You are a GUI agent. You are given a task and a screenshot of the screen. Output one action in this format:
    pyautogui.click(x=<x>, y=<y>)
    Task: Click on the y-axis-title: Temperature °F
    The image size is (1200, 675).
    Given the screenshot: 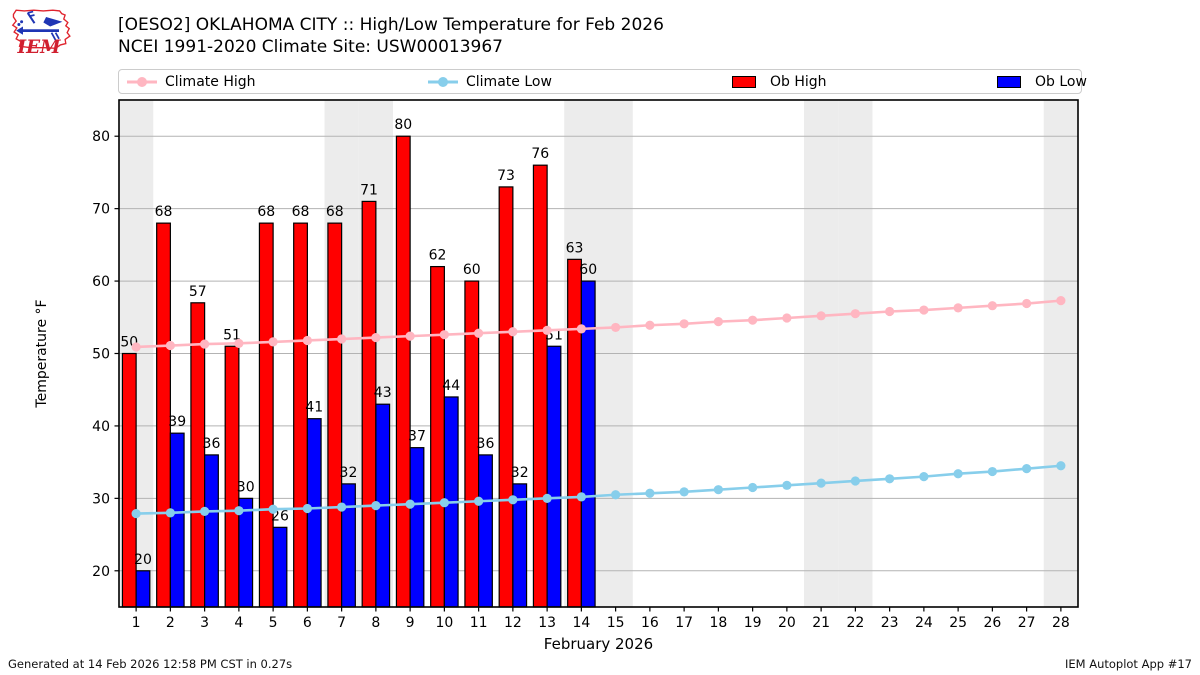 What is the action you would take?
    pyautogui.click(x=42, y=353)
    